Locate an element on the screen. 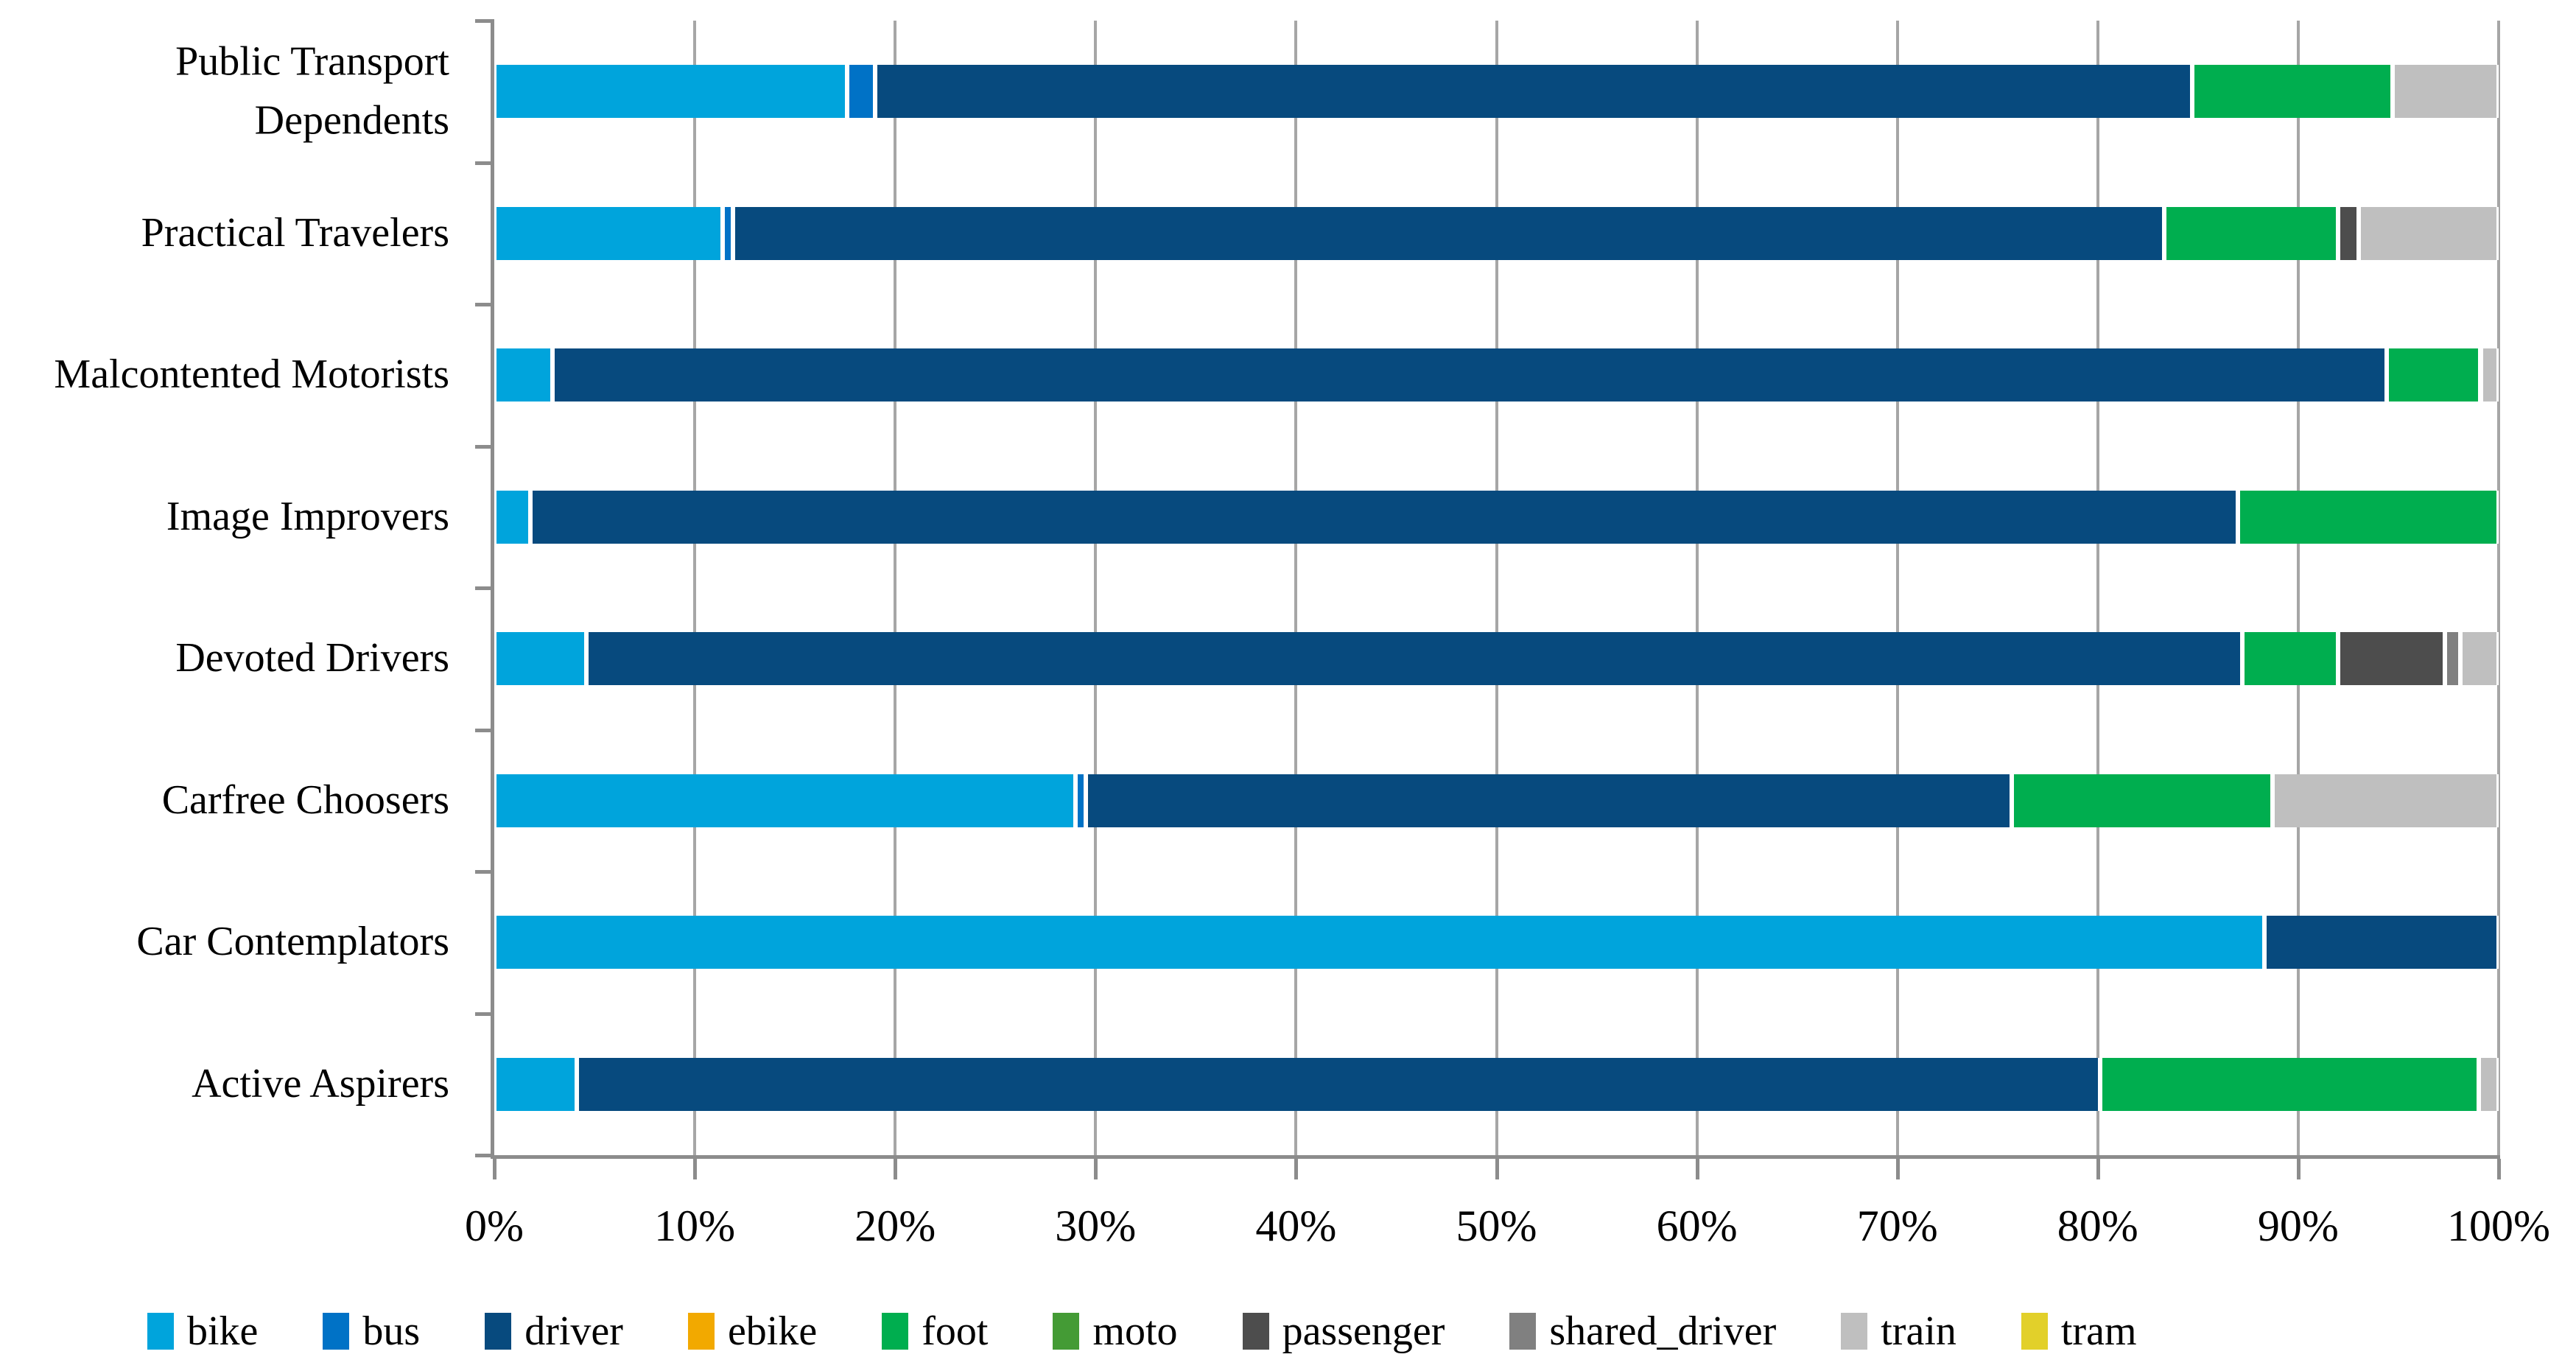 The image size is (2576, 1371). gridline-80% is located at coordinates (2097, 588).